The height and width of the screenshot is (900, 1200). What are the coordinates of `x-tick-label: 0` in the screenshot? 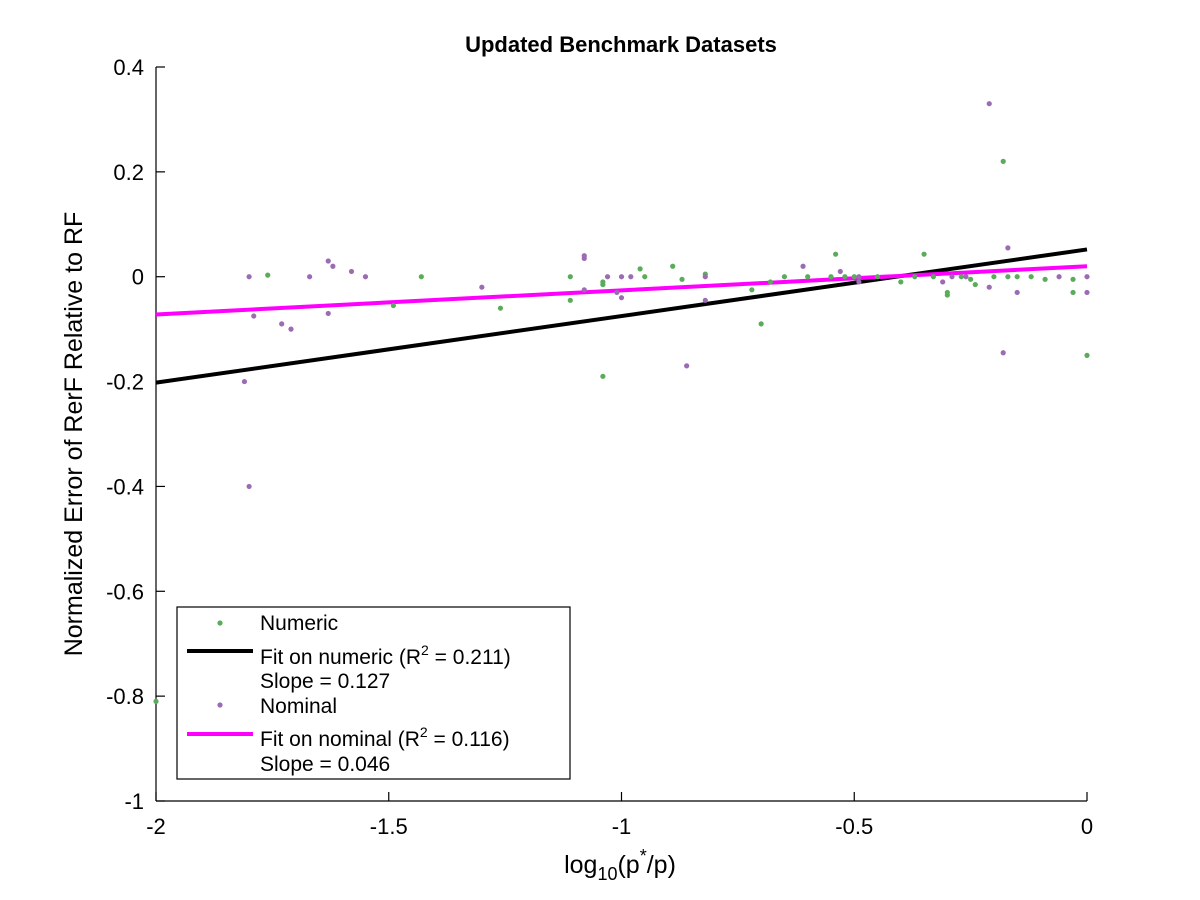 It's located at (1087, 826).